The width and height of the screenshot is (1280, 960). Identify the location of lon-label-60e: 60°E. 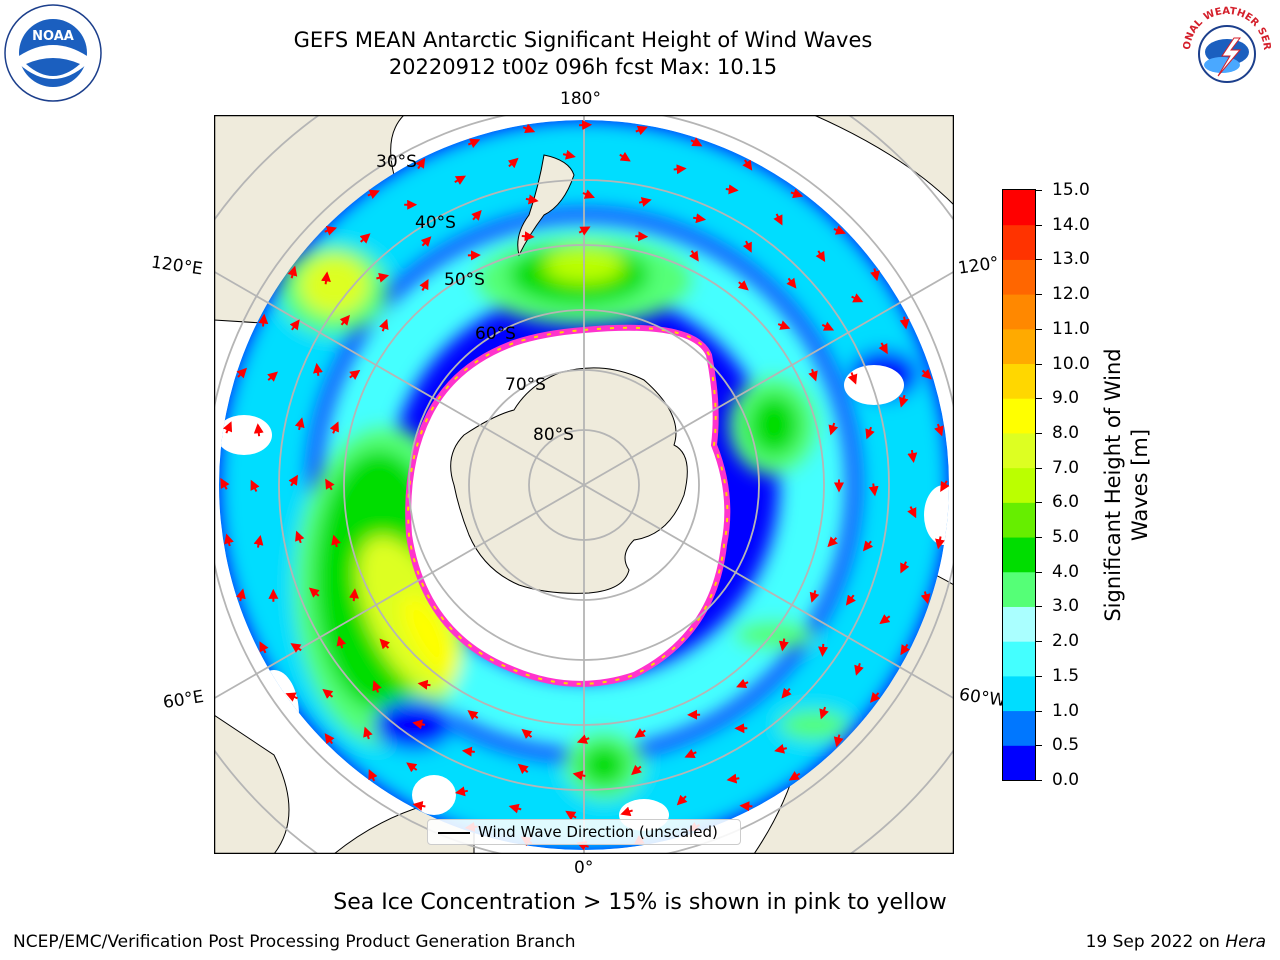
(183, 700).